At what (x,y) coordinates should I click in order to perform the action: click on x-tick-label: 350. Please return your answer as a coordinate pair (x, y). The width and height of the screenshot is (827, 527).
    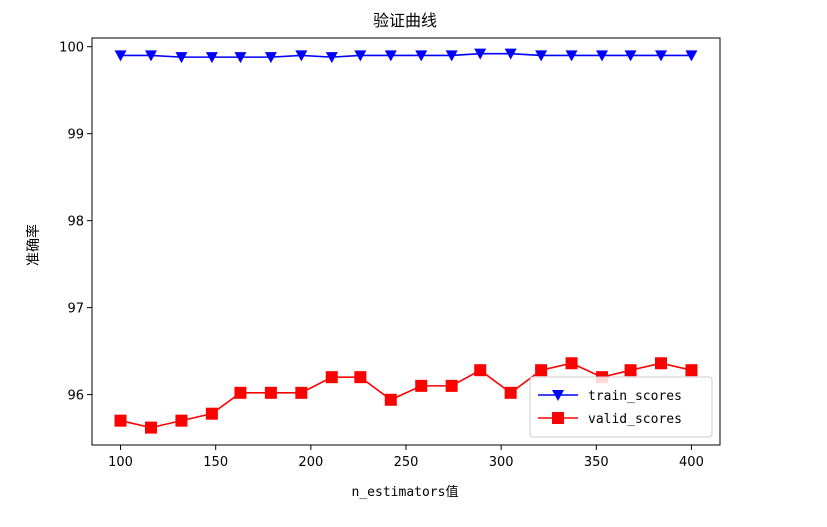
    Looking at the image, I should click on (596, 462).